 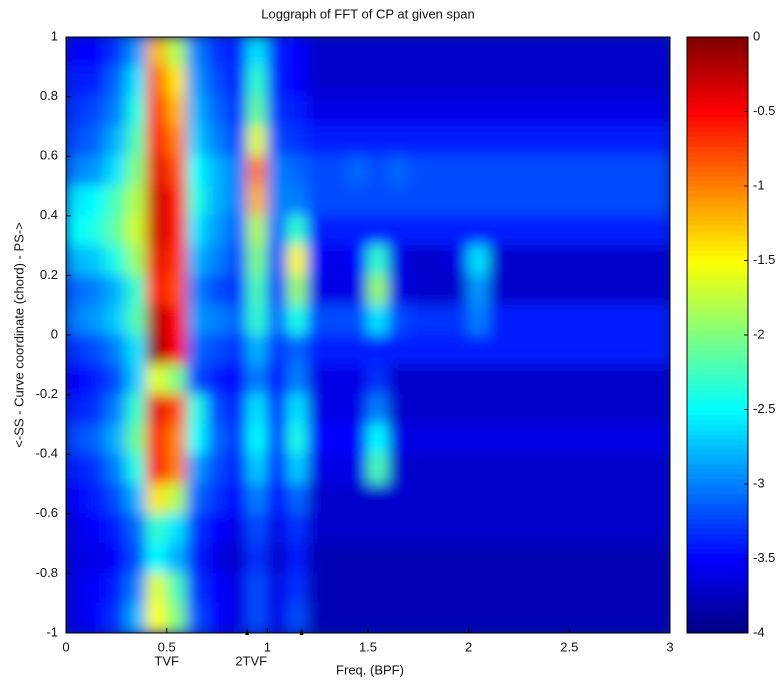 What do you see at coordinates (764, 408) in the screenshot?
I see `colorbar-tick-label: -2.5` at bounding box center [764, 408].